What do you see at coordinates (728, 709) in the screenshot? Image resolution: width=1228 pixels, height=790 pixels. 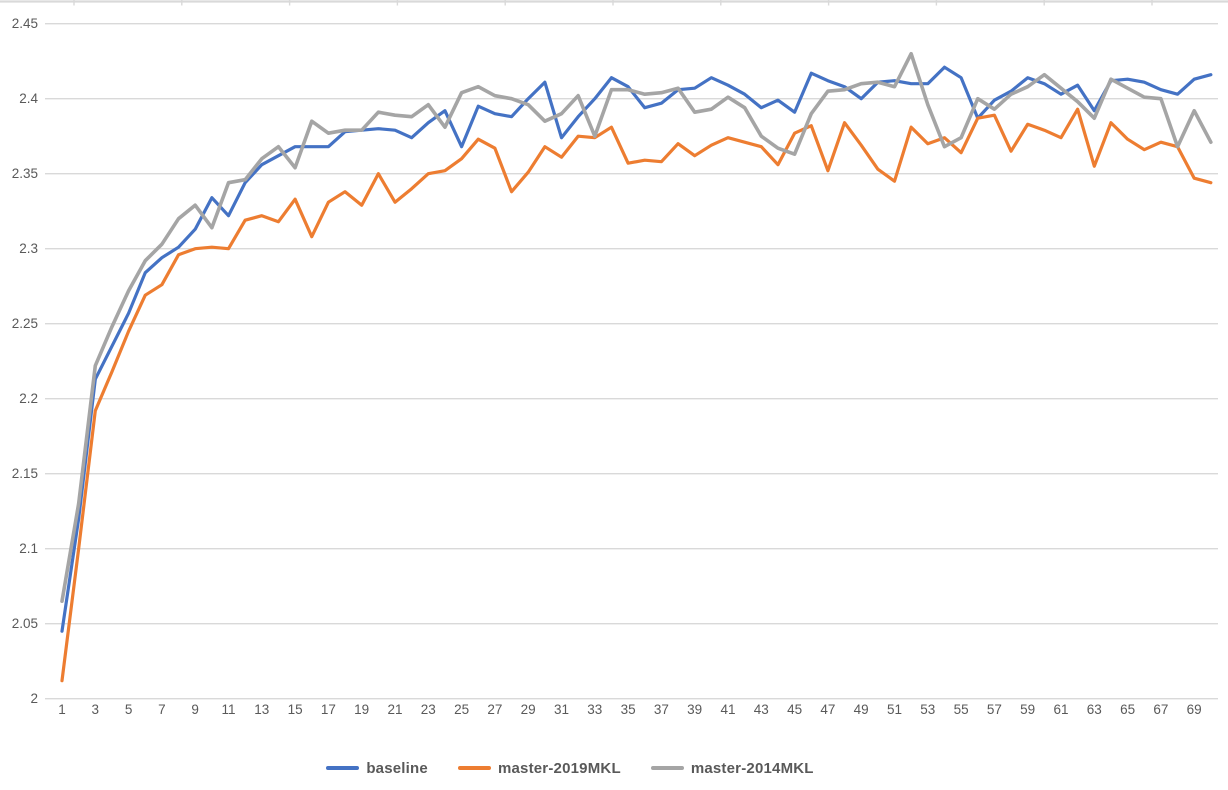 I see `x-axis-label: 41` at bounding box center [728, 709].